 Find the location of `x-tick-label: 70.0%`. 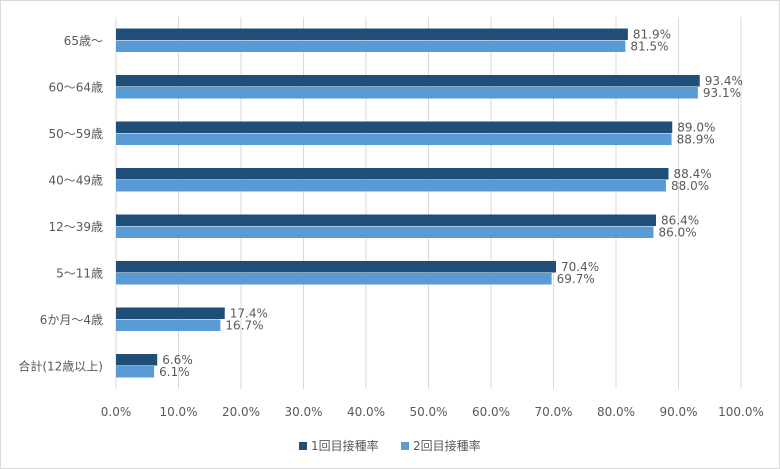

x-tick-label: 70.0% is located at coordinates (553, 412).